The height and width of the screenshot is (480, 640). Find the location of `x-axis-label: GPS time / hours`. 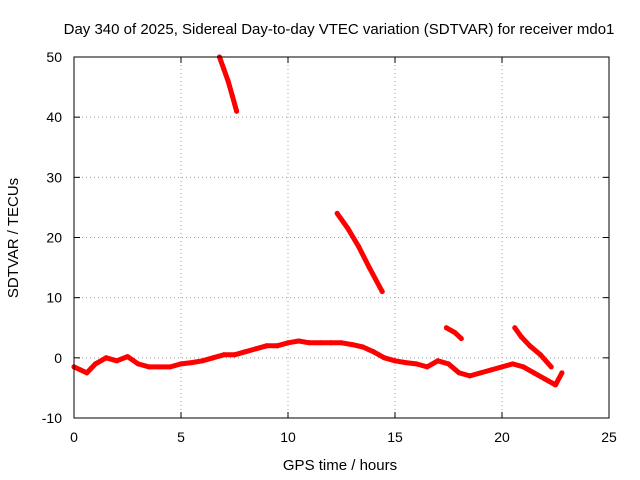

x-axis-label: GPS time / hours is located at coordinates (340, 465).